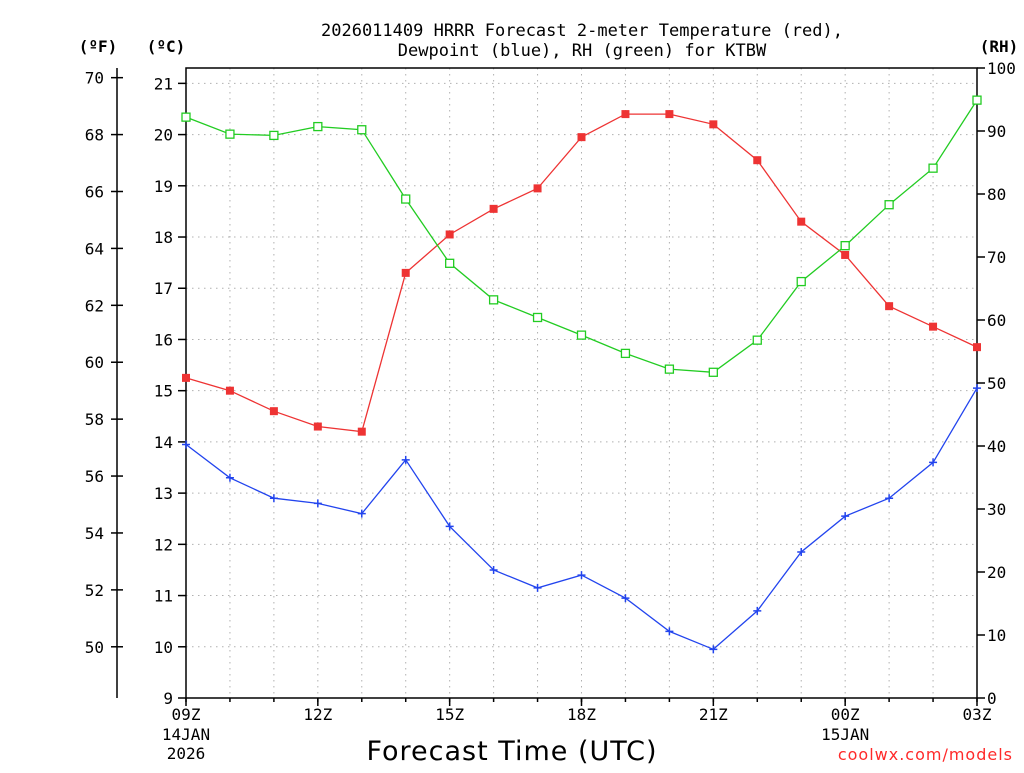 Image resolution: width=1024 pixels, height=773 pixels. I want to click on rh-tick-label: 0, so click(992, 698).